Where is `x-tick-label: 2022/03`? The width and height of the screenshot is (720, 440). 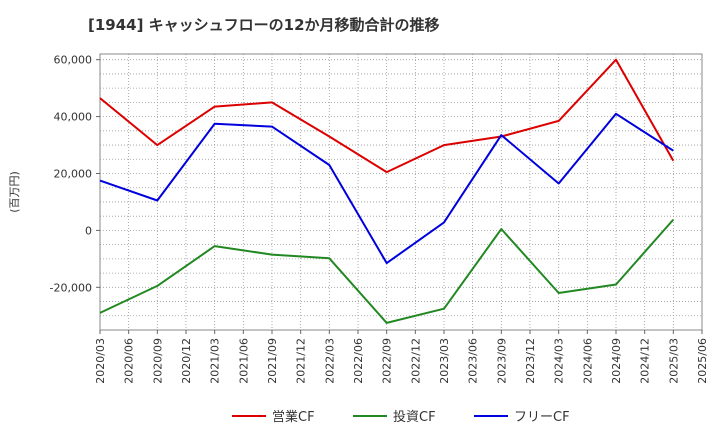 x-tick-label: 2022/03 is located at coordinates (329, 361).